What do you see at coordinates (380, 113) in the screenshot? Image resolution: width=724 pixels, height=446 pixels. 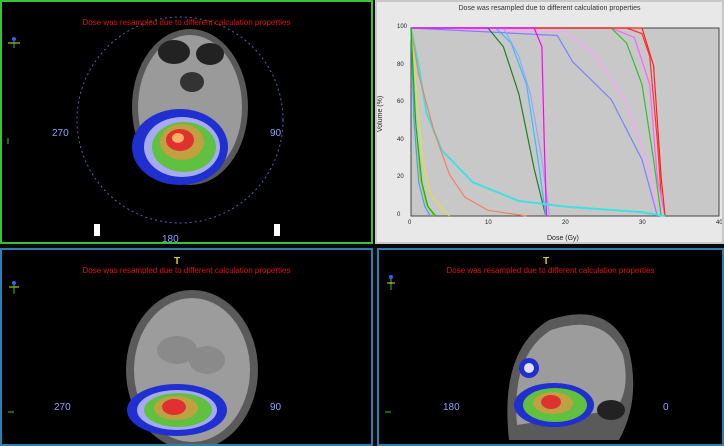 I see `y-axis-label: Volume (%)` at bounding box center [380, 113].